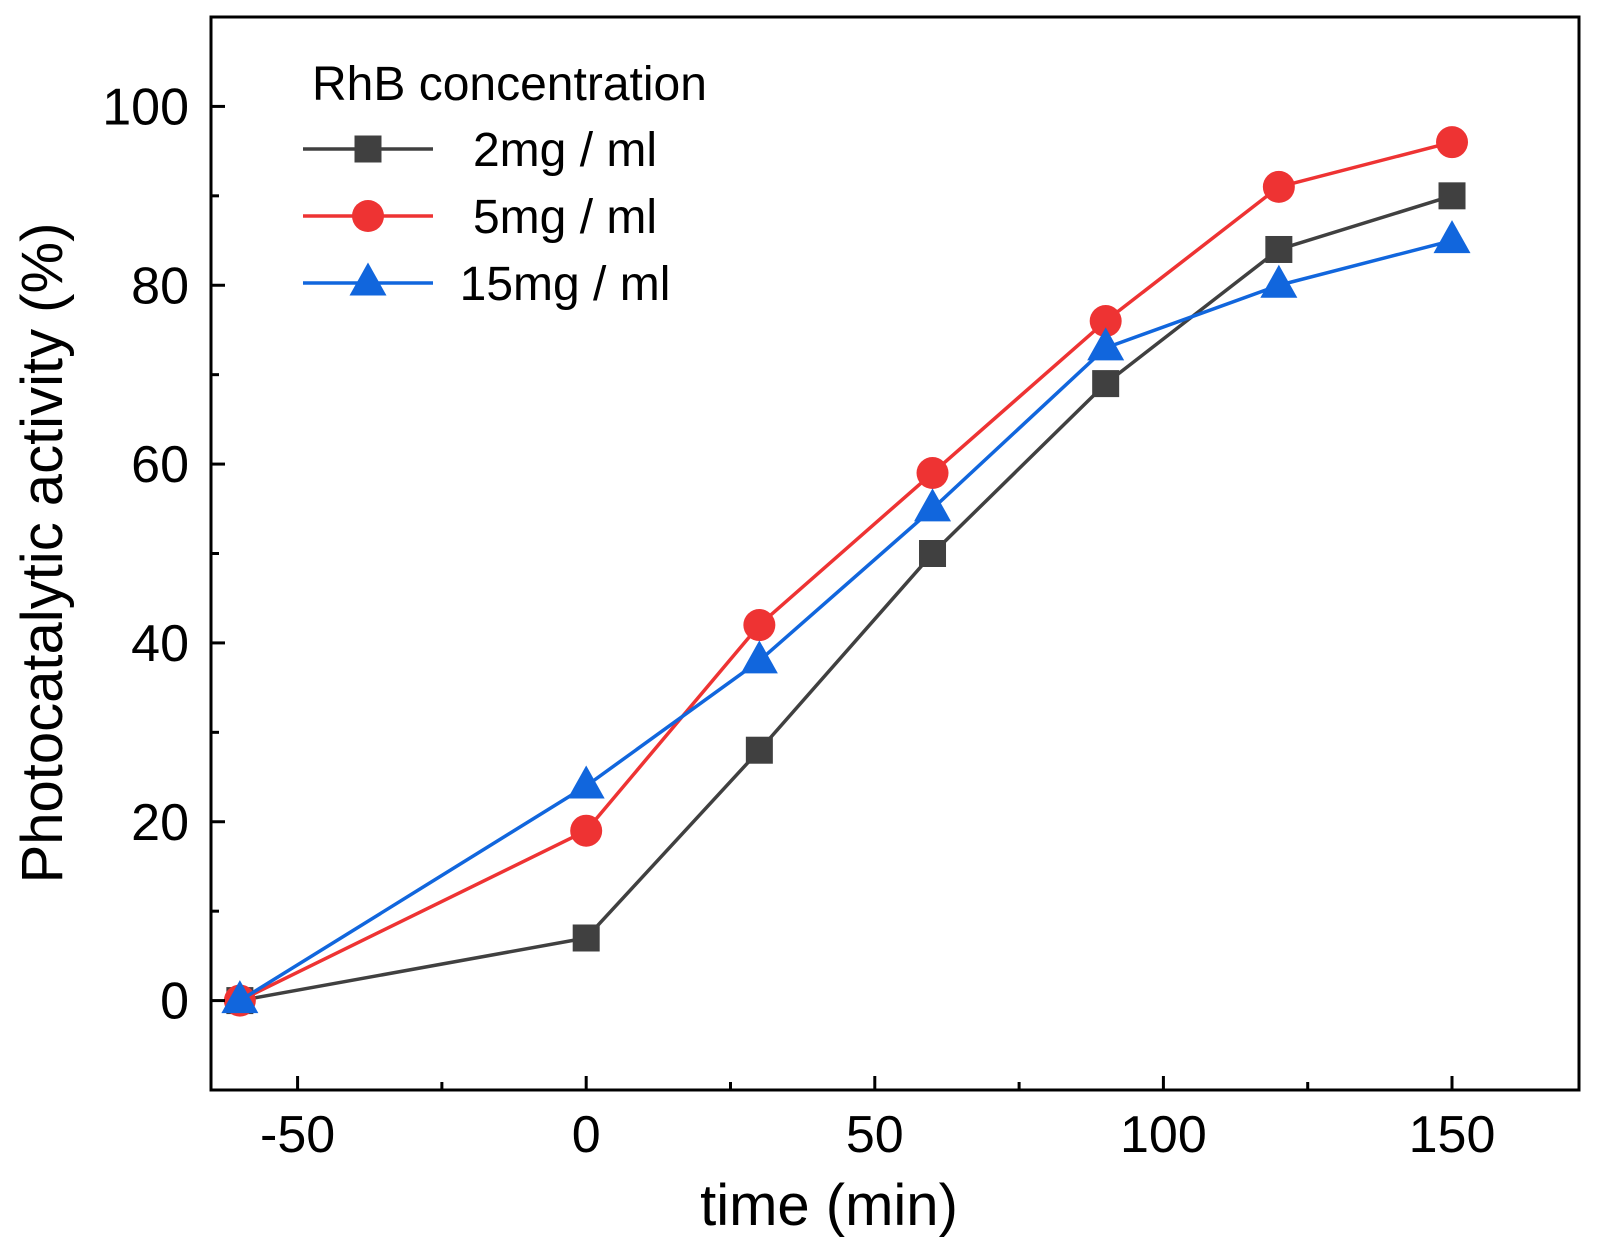 This screenshot has height=1247, width=1601. What do you see at coordinates (174, 1002) in the screenshot?
I see `y-tick-label: 0` at bounding box center [174, 1002].